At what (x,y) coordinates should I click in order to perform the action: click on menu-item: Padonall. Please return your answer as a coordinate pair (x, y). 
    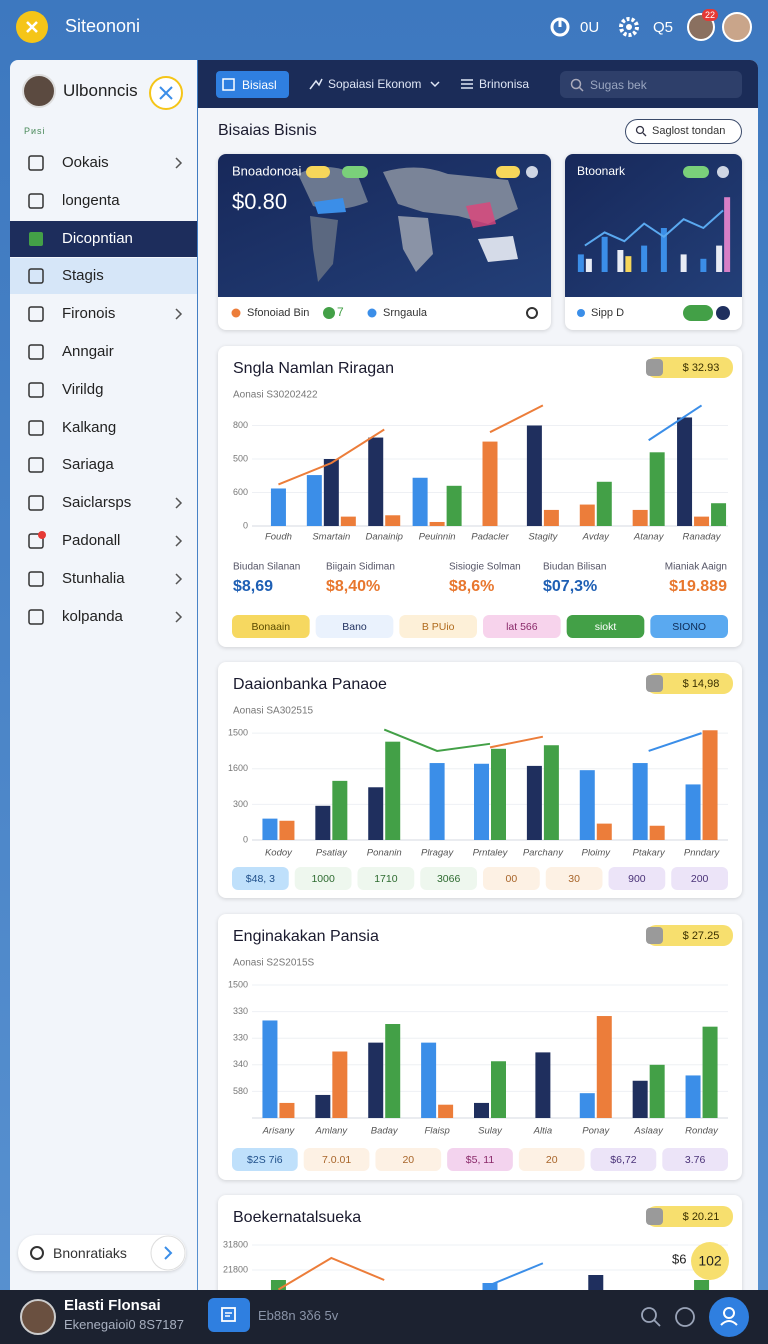
    Looking at the image, I should click on (103, 541).